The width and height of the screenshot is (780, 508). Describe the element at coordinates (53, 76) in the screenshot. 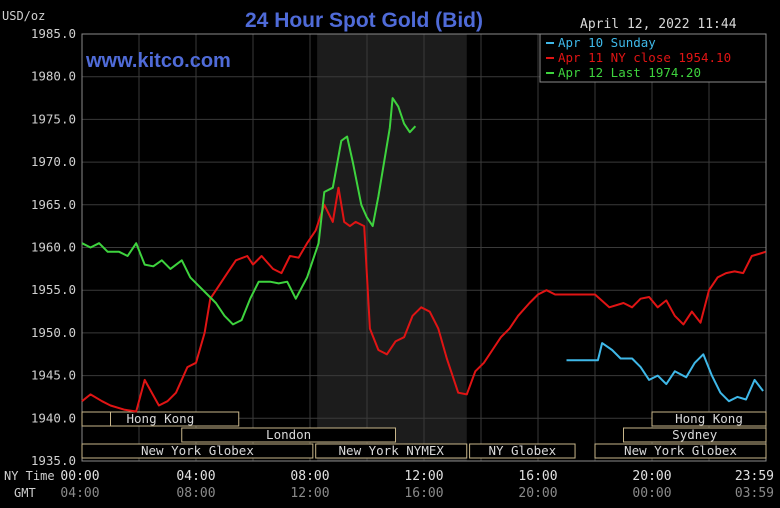

I see `y-tick-label: 1980.0` at that location.